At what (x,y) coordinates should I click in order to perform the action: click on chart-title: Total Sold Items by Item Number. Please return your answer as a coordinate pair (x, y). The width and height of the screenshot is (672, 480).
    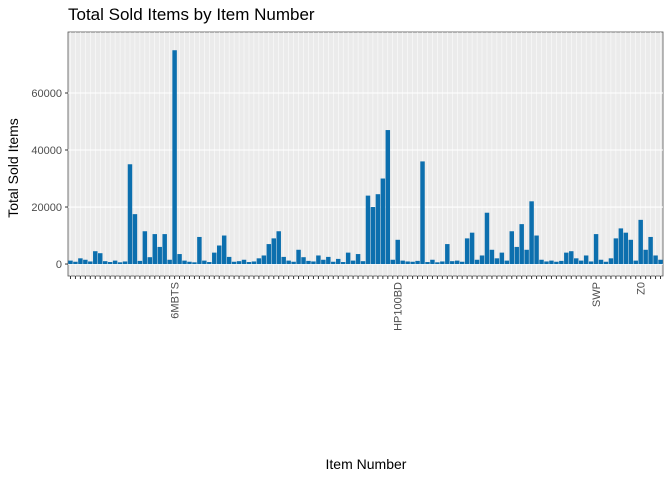
    Looking at the image, I should click on (191, 14).